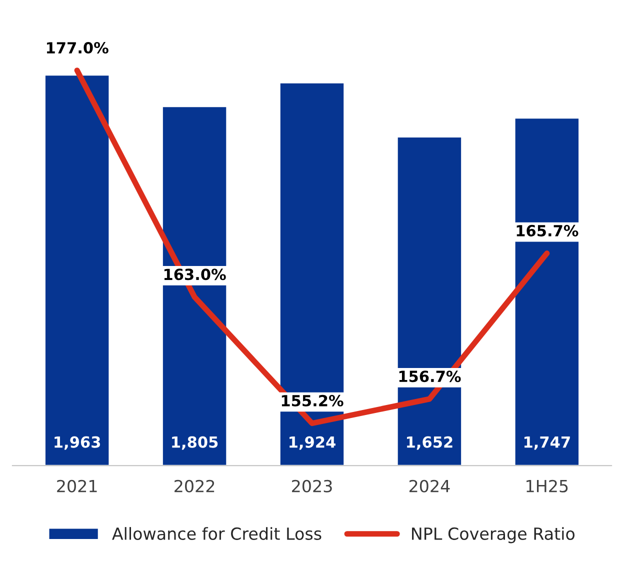 The image size is (624, 561). What do you see at coordinates (429, 443) in the screenshot?
I see `data-label: 1,652` at bounding box center [429, 443].